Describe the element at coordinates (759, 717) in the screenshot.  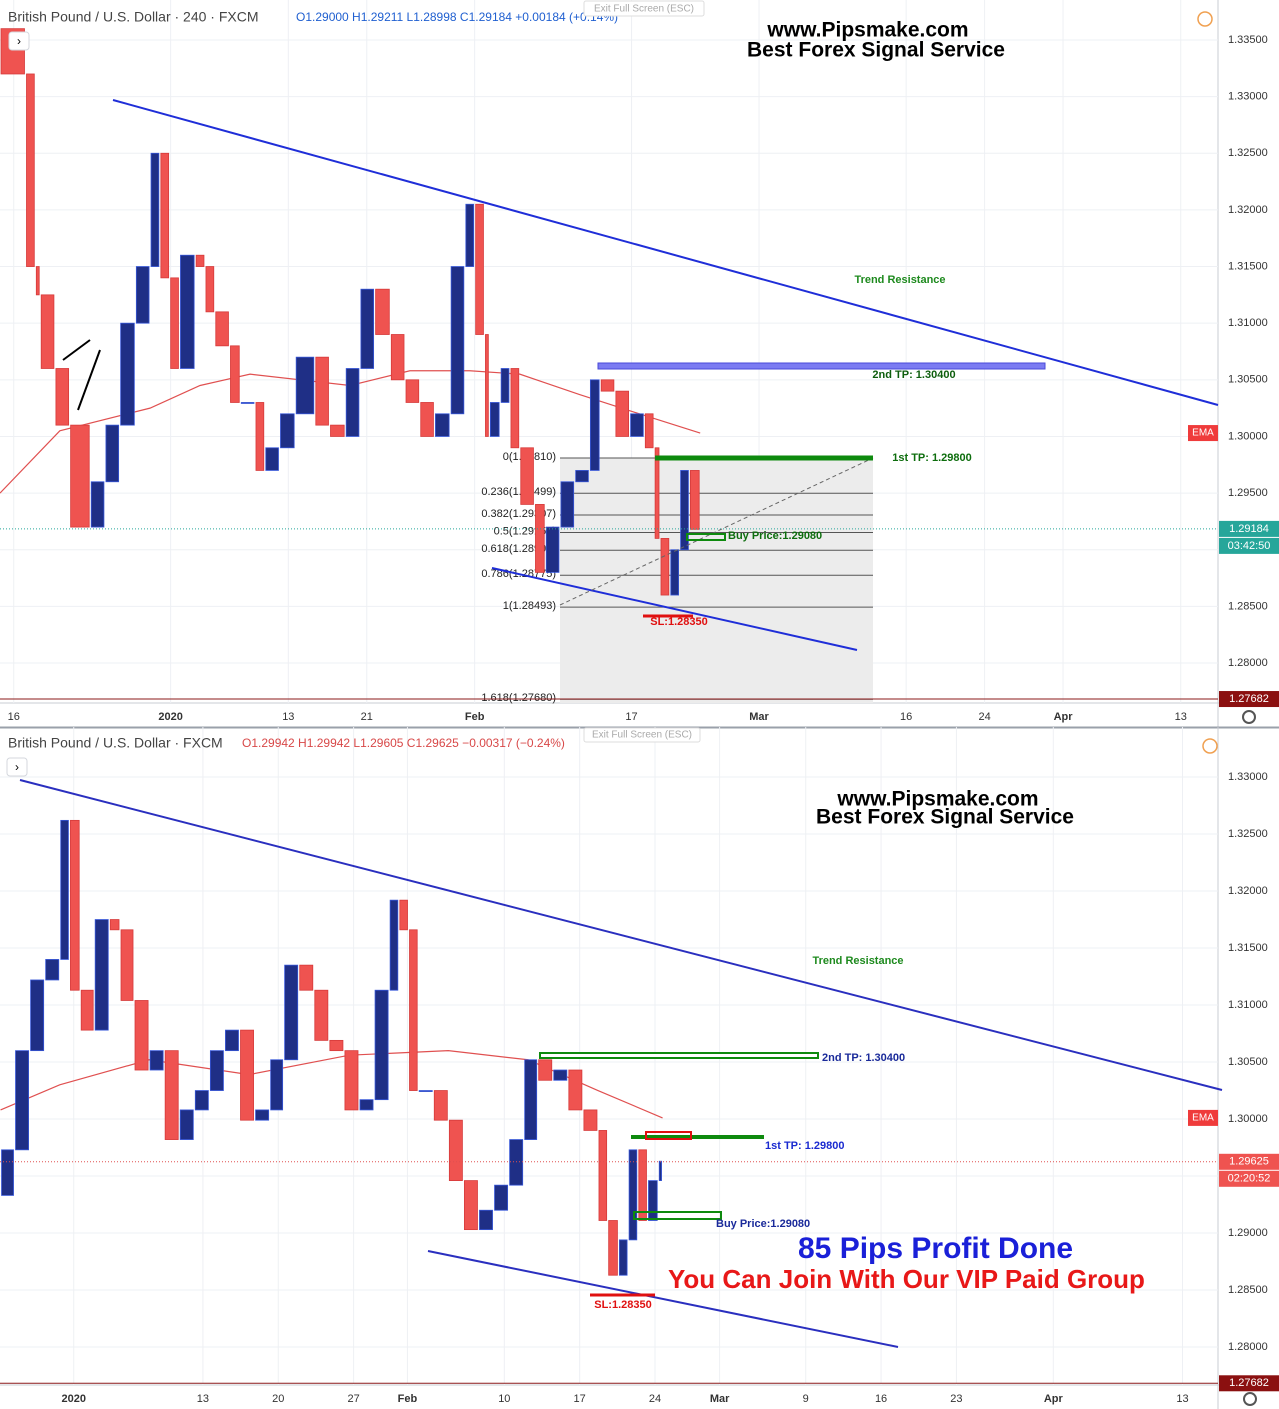
I see `x-tick-label: Mar` at that location.